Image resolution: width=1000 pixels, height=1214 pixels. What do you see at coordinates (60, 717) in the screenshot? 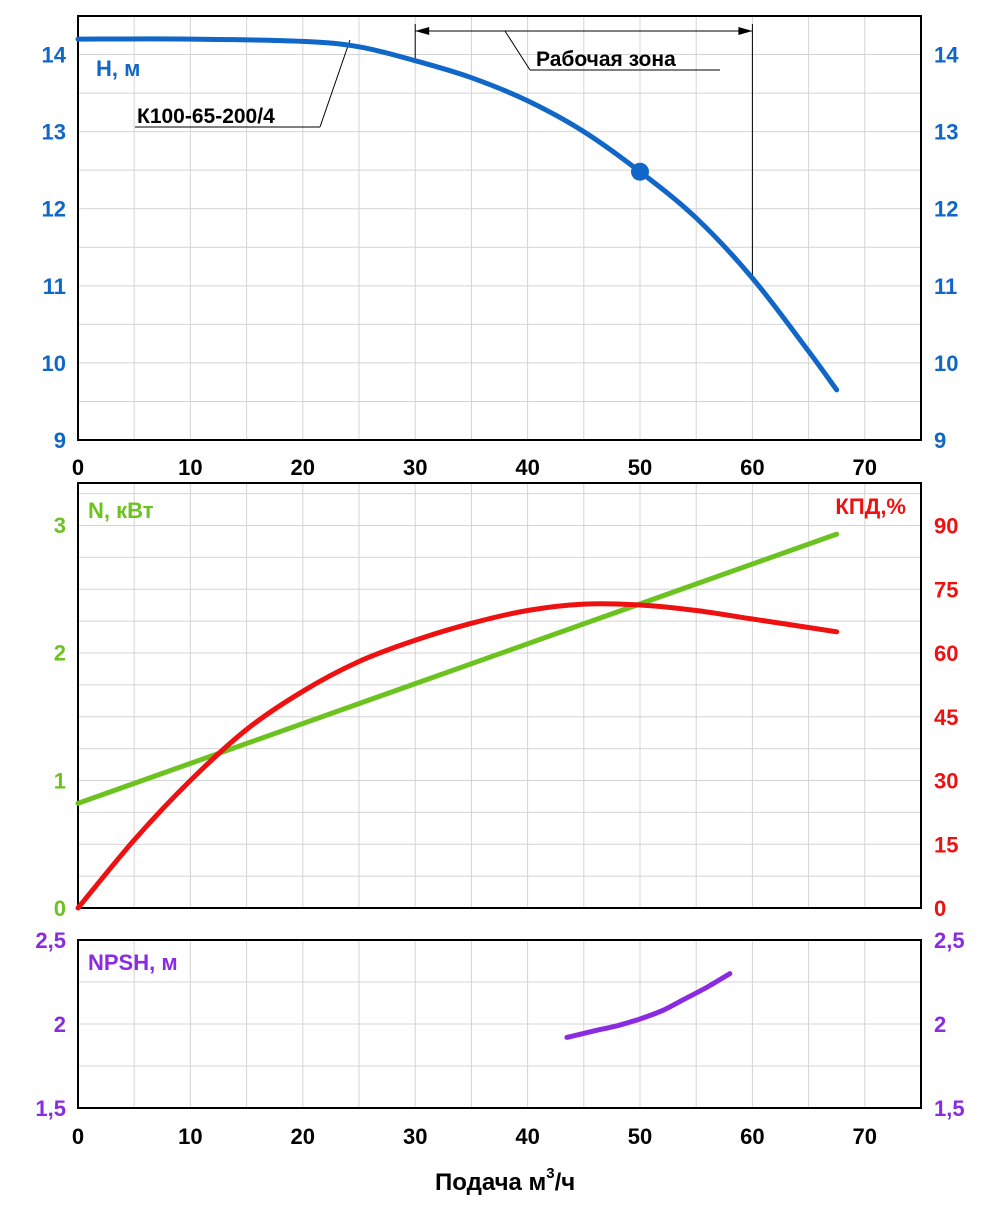
I see `power-y-ticks: 0 1 2 3` at bounding box center [60, 717].